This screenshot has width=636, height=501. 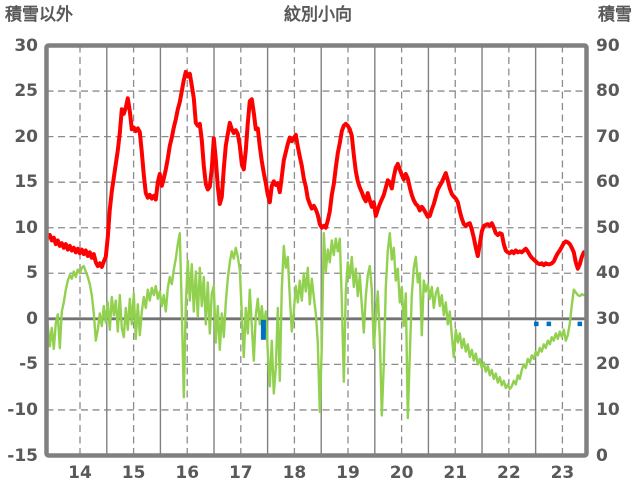 What do you see at coordinates (26, 136) in the screenshot?
I see `y-axis-left-tick-label: 20` at bounding box center [26, 136].